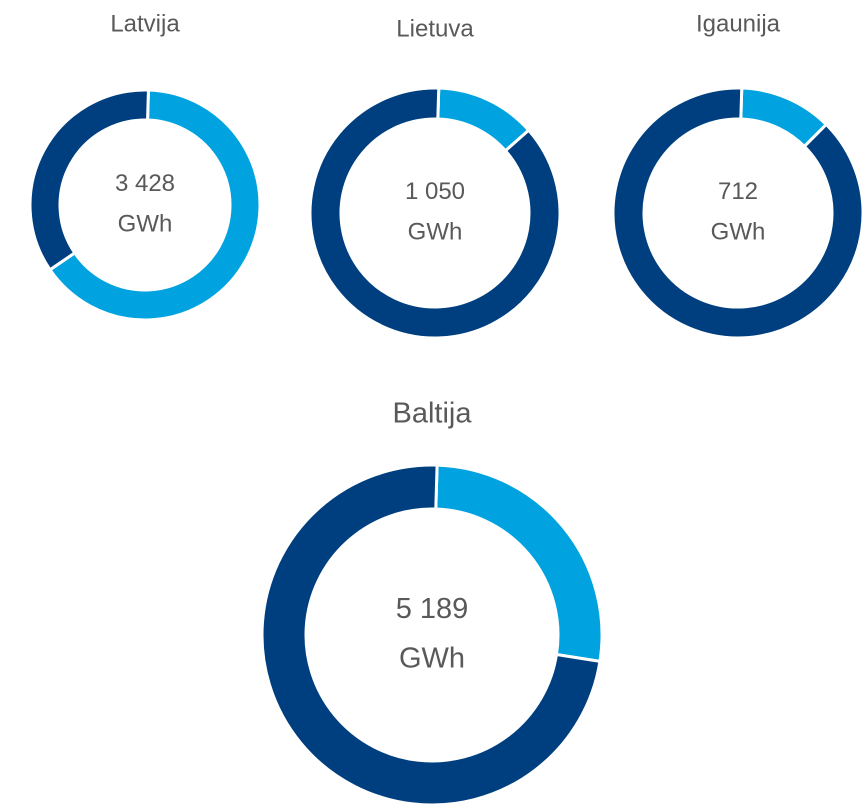 Image resolution: width=863 pixels, height=808 pixels. What do you see at coordinates (738, 191) in the screenshot?
I see `center-value: 712` at bounding box center [738, 191].